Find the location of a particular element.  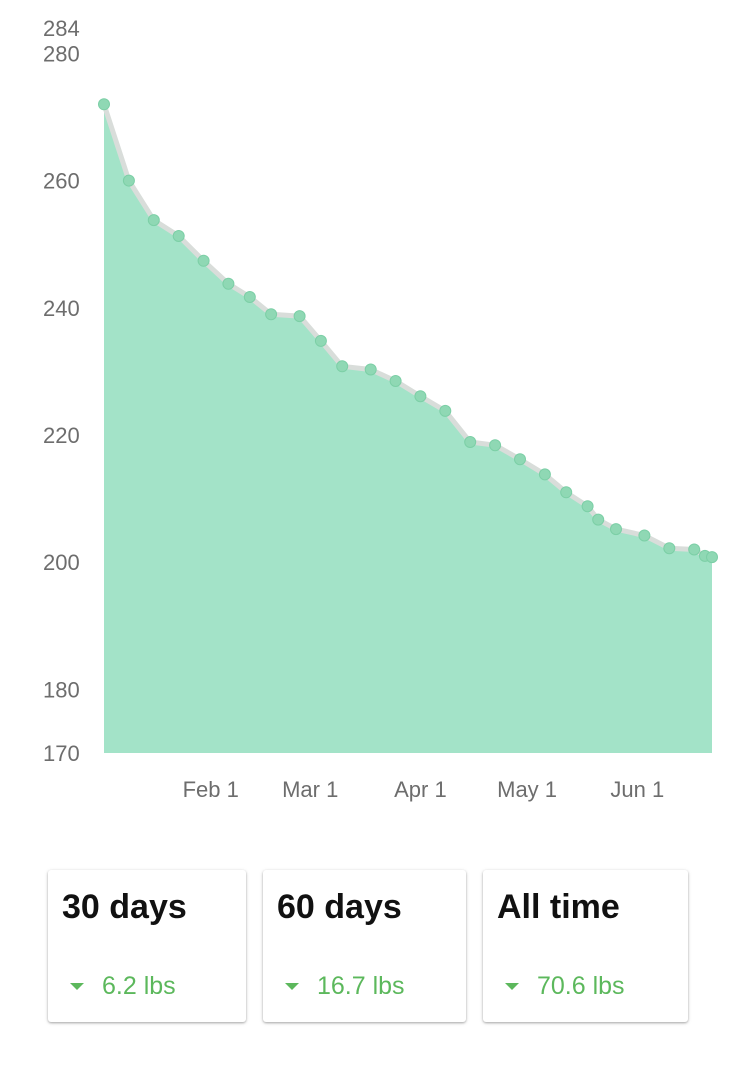

y-tick-label: 180 is located at coordinates (61, 689).